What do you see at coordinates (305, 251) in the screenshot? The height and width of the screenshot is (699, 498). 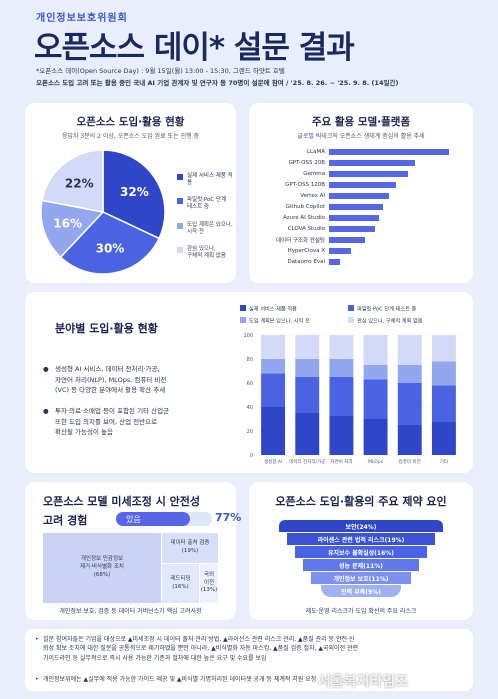 I see `model-bar-row: HyperClova X` at bounding box center [305, 251].